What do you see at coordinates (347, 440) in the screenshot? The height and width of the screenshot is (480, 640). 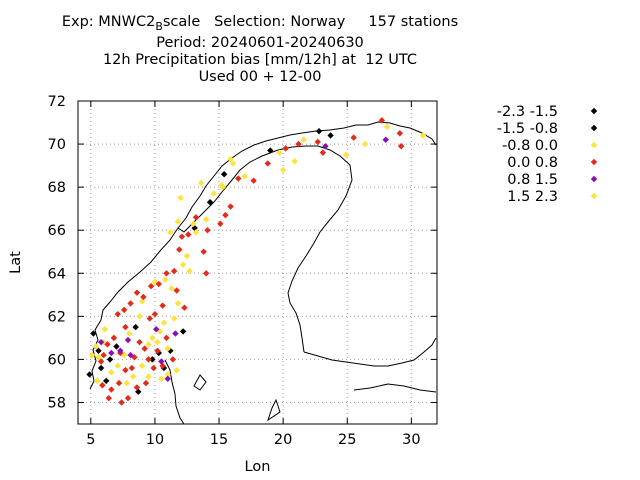 I see `x-tick-label: 25` at bounding box center [347, 440].